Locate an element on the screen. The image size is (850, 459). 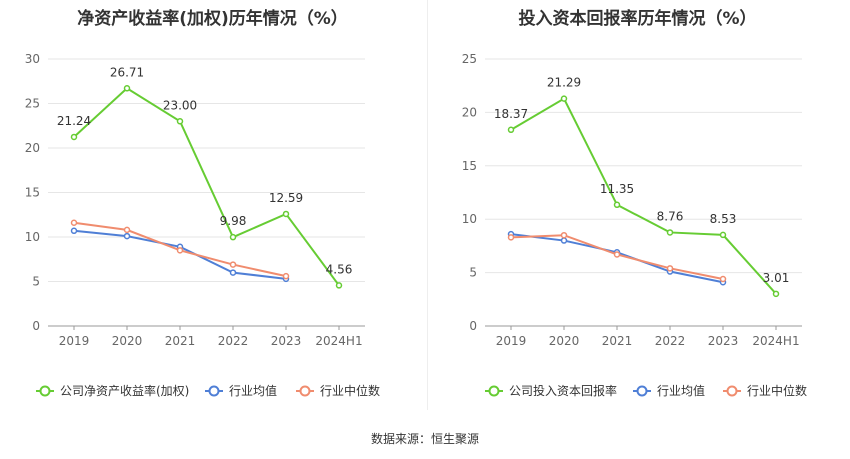
data-label-roe-1: 26.71 is located at coordinates (127, 72).